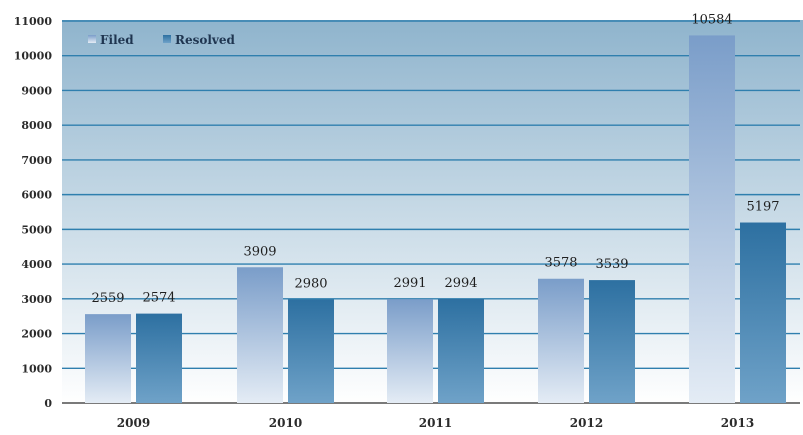 The width and height of the screenshot is (803, 435). What do you see at coordinates (36, 160) in the screenshot?
I see `y-tick-label: 7000` at bounding box center [36, 160].